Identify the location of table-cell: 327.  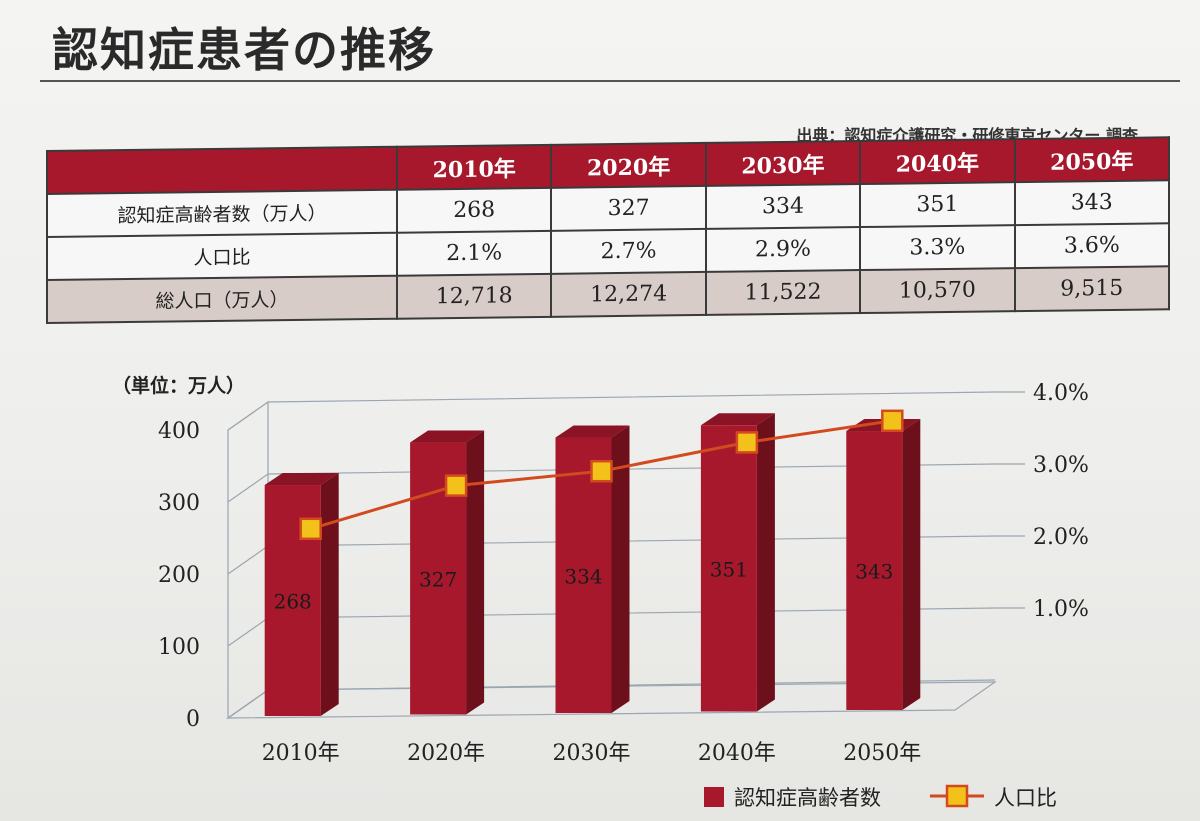
(628, 208).